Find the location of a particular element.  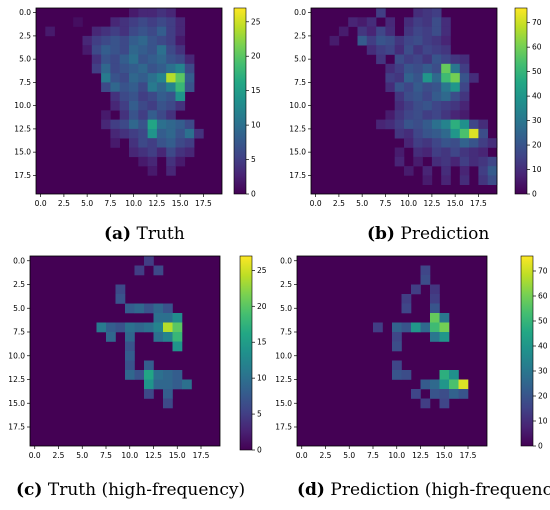

caption-a: (a) Truth is located at coordinates (144, 234).